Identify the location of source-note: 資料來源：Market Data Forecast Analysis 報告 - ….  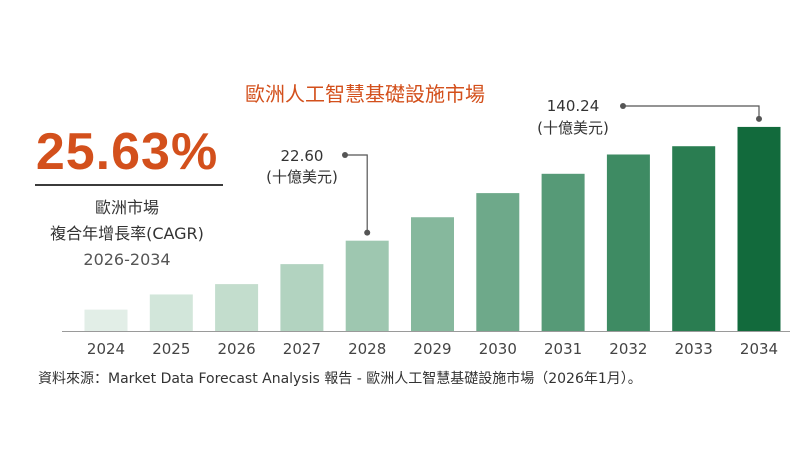
(340, 379).